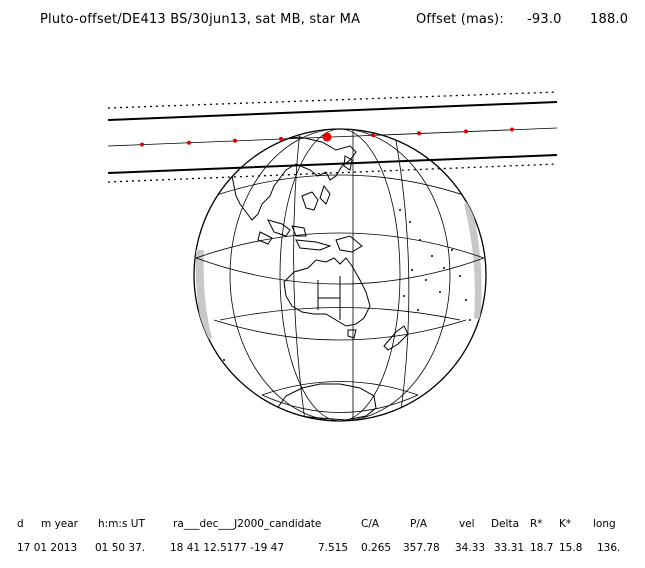  Describe the element at coordinates (536, 524) in the screenshot. I see `header-r-star: R*` at that location.